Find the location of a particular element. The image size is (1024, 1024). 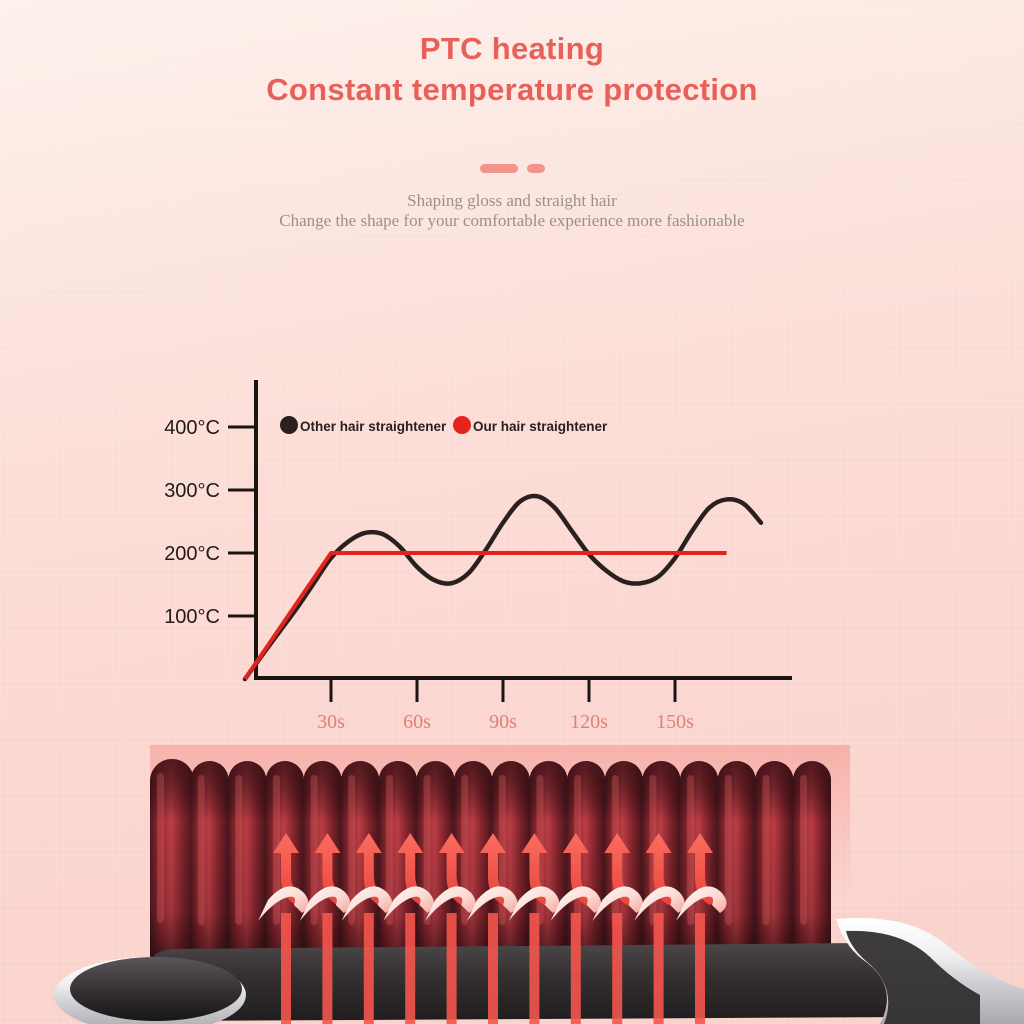

x-tick-label-30s: 30s is located at coordinates (331, 722).